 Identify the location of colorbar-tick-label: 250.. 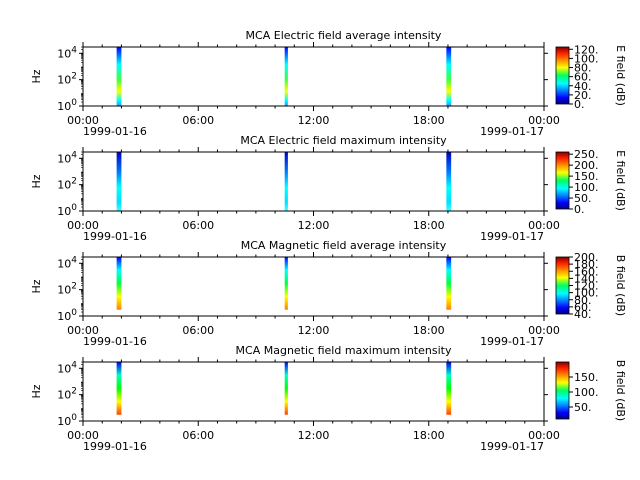
(586, 154).